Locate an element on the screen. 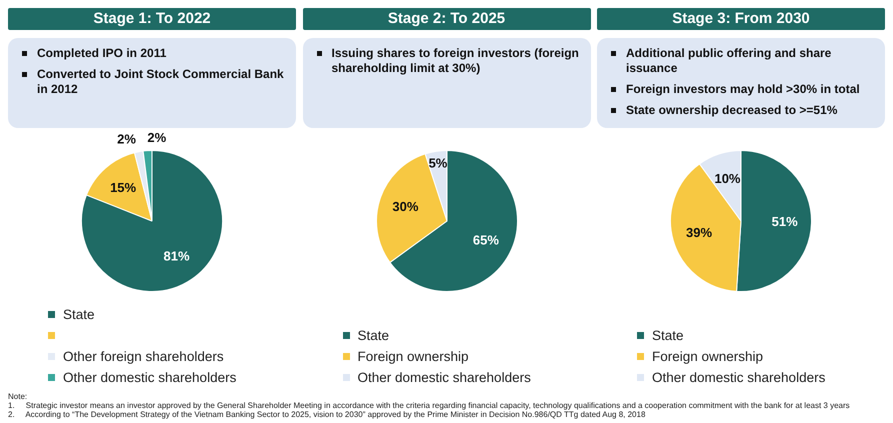 The image size is (893, 423). chart-title: Stage 2: To 2025 is located at coordinates (446, 19).